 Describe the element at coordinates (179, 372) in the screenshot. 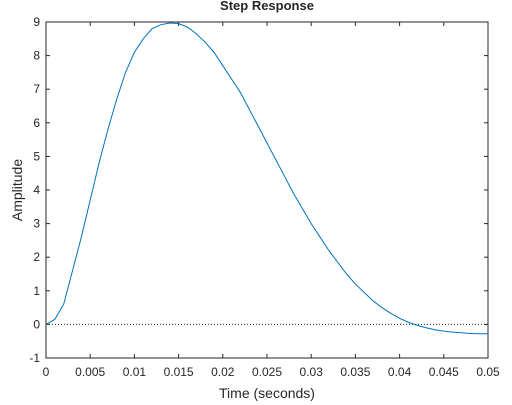

I see `x-tick-label: 0.015` at that location.